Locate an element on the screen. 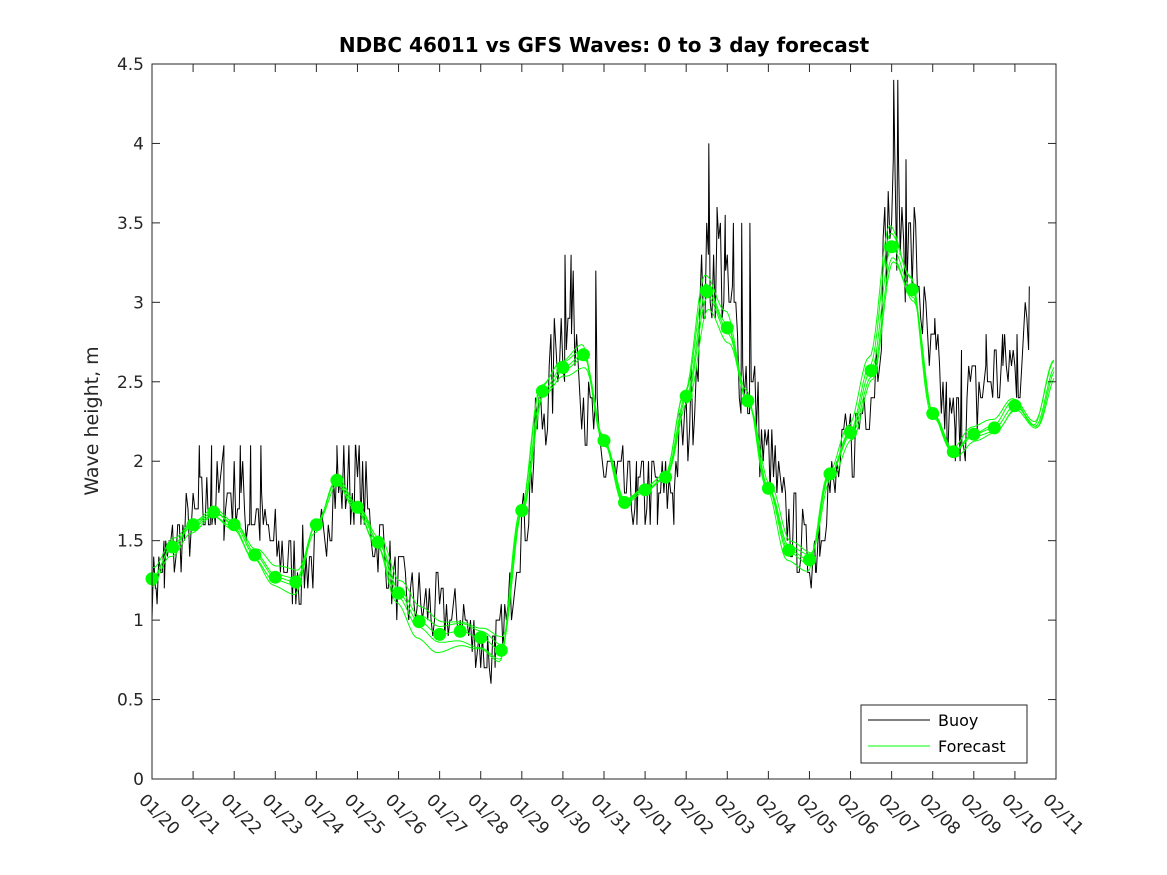 The height and width of the screenshot is (875, 1167). legend-buoy-label: Buoy is located at coordinates (958, 720).